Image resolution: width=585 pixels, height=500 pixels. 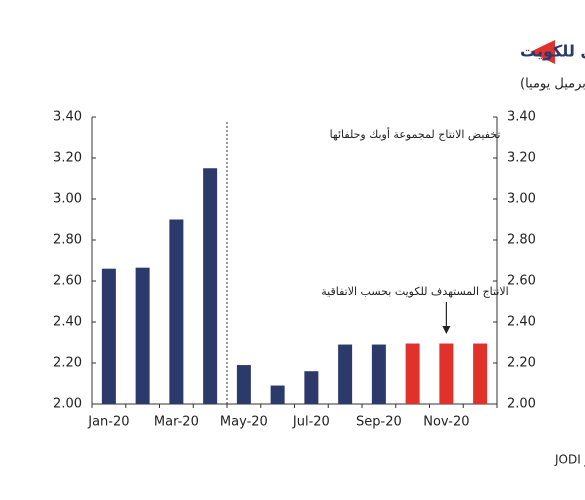 What do you see at coordinates (67, 363) in the screenshot?
I see `y-tick-label: 2.20` at bounding box center [67, 363].